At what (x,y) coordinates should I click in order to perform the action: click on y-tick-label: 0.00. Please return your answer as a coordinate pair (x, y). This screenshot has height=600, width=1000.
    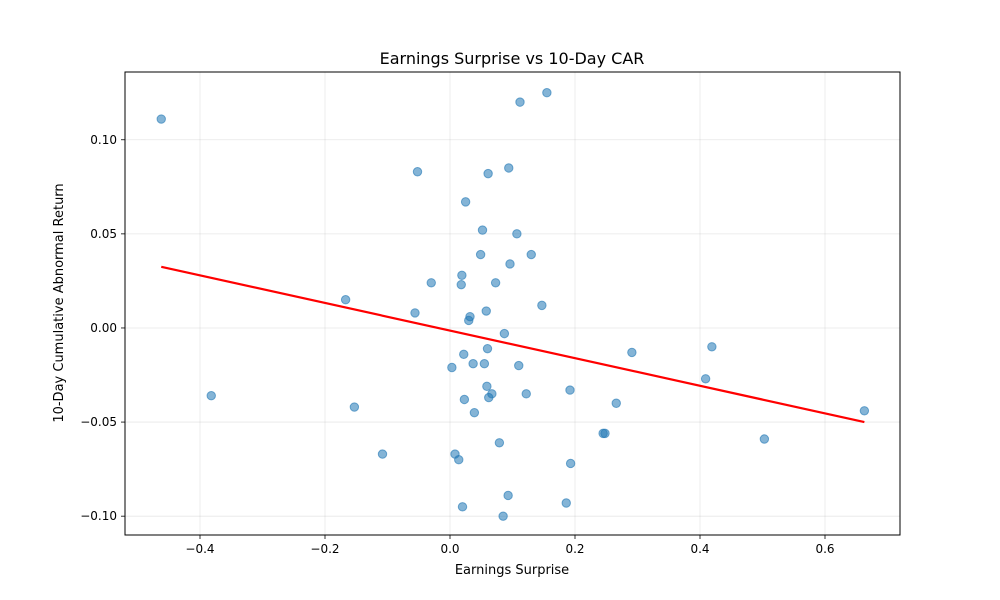
    Looking at the image, I should click on (103, 328).